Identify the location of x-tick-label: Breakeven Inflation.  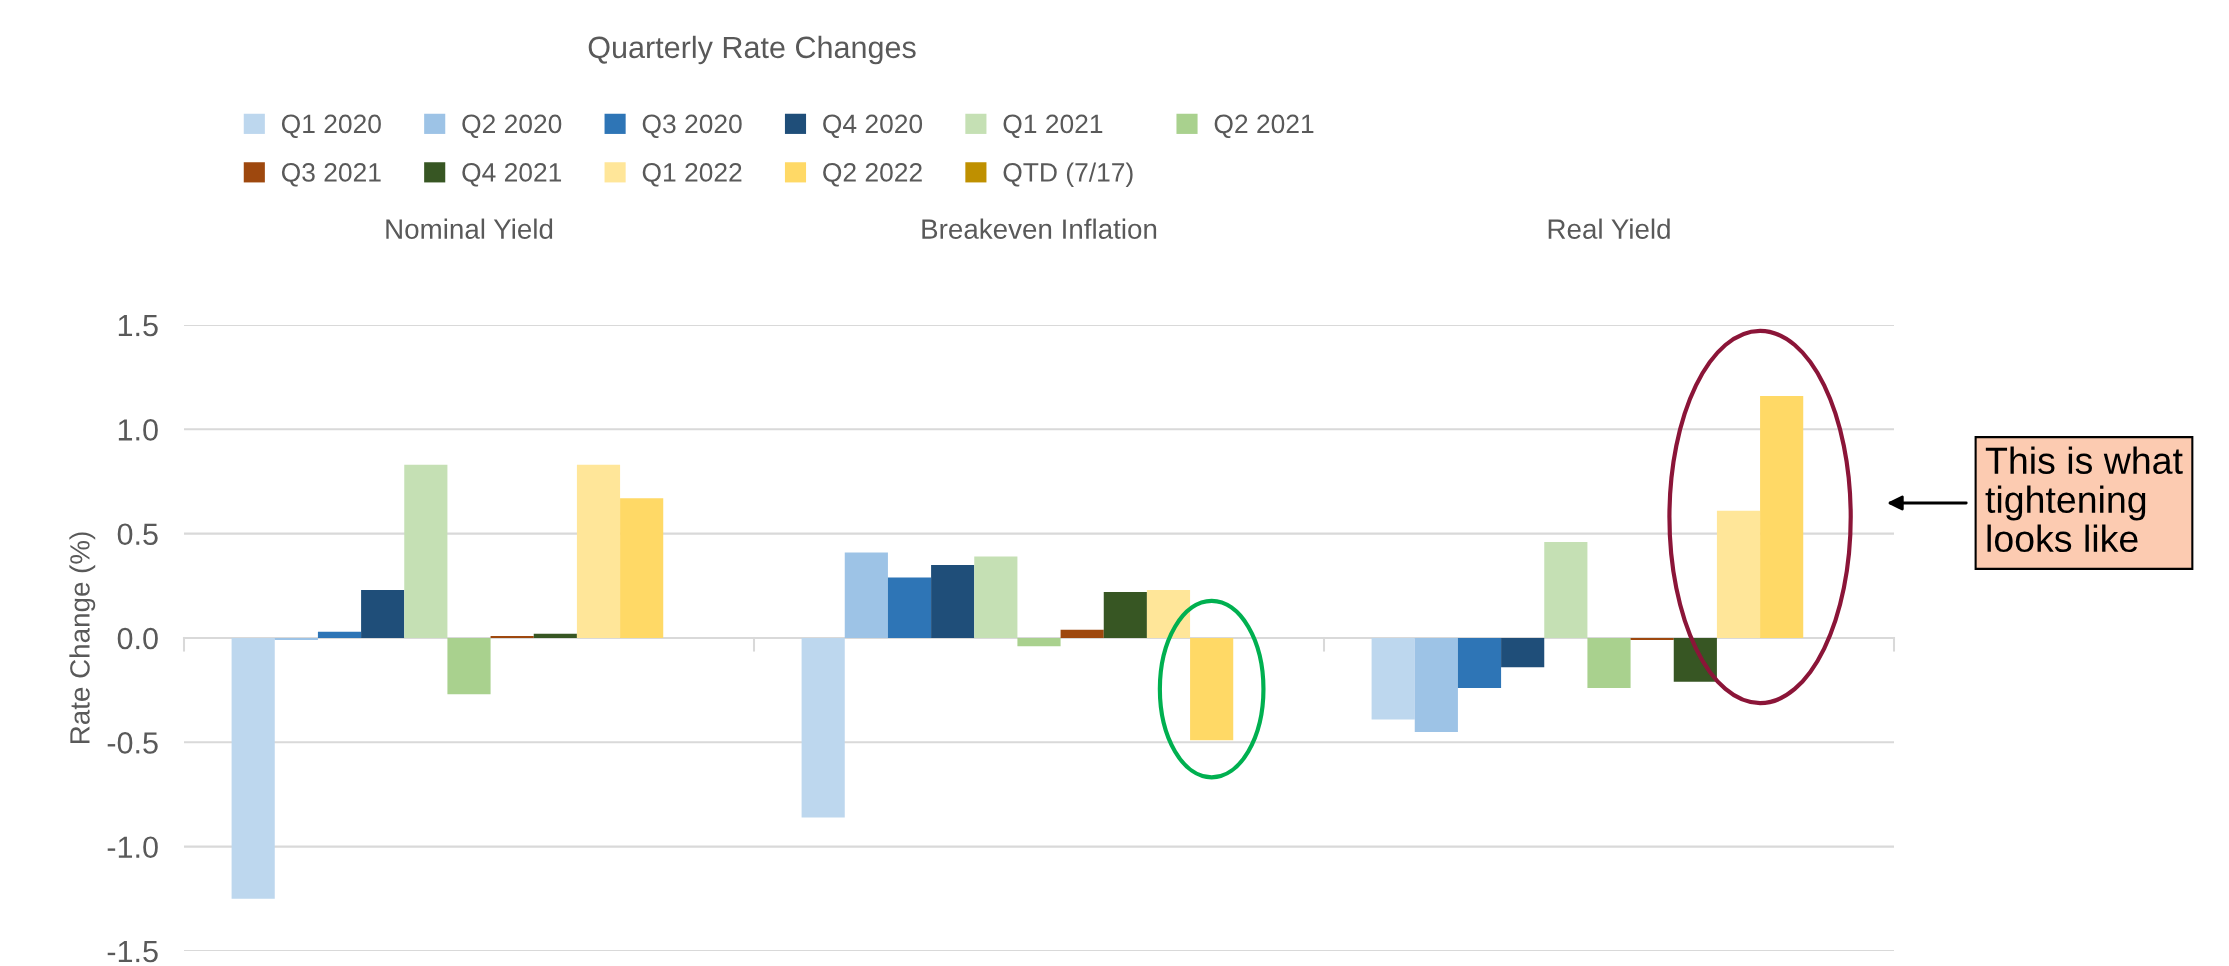
(1039, 228).